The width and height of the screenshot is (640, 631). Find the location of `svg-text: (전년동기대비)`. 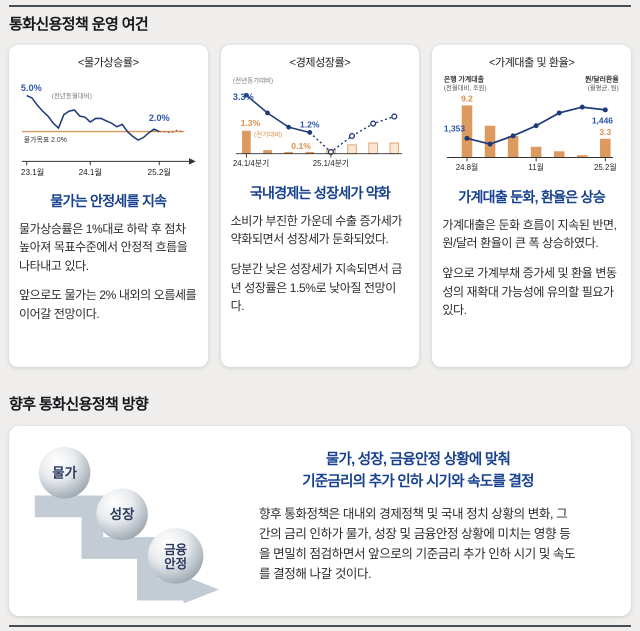

svg-text: (전년동기대비) is located at coordinates (253, 80).